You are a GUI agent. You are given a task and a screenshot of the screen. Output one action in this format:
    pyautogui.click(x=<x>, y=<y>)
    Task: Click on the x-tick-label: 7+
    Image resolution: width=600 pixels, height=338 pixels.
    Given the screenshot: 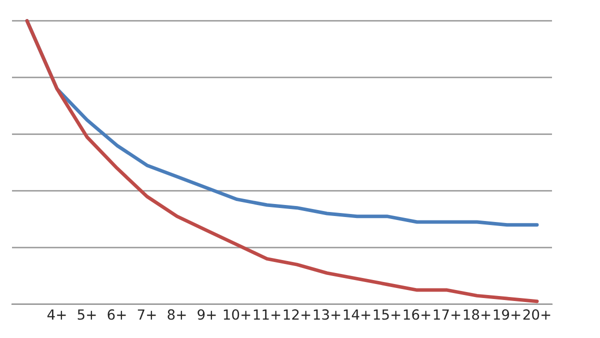 What is the action you would take?
    pyautogui.click(x=147, y=314)
    